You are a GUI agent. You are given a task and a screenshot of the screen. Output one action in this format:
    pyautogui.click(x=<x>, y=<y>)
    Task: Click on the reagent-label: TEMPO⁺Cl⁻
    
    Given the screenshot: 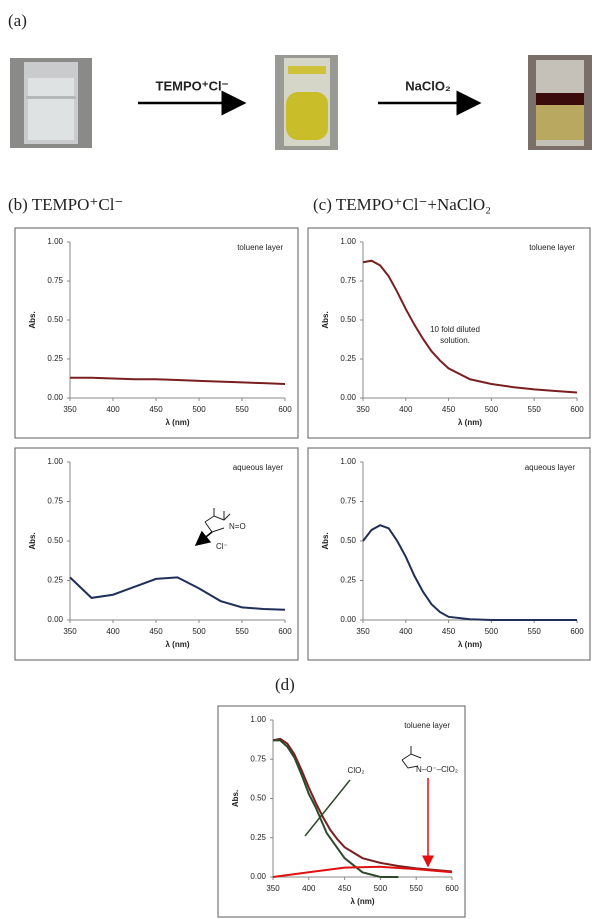 What is the action you would take?
    pyautogui.click(x=192, y=85)
    